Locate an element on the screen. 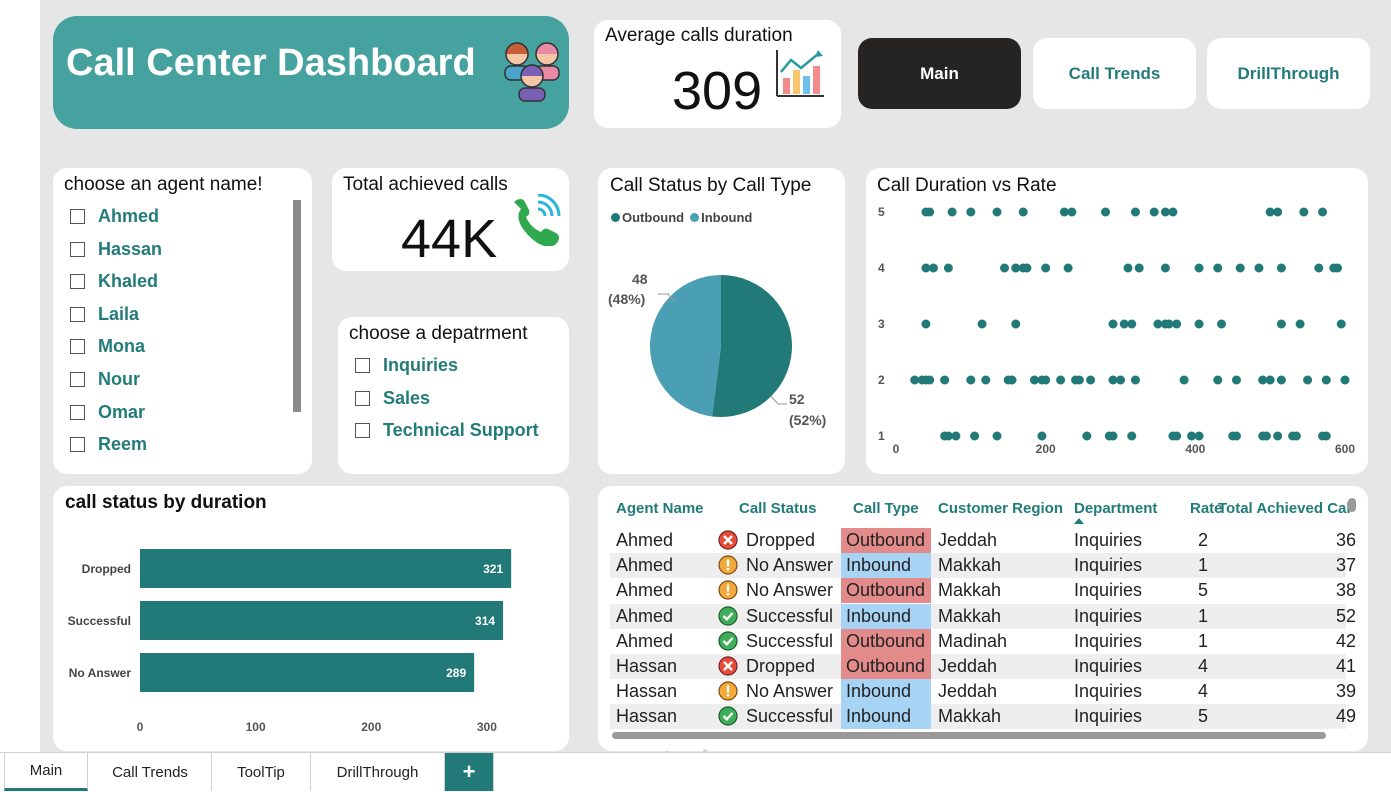 This screenshot has width=1391, height=792. bar-category-label: Successful is located at coordinates (99, 621).